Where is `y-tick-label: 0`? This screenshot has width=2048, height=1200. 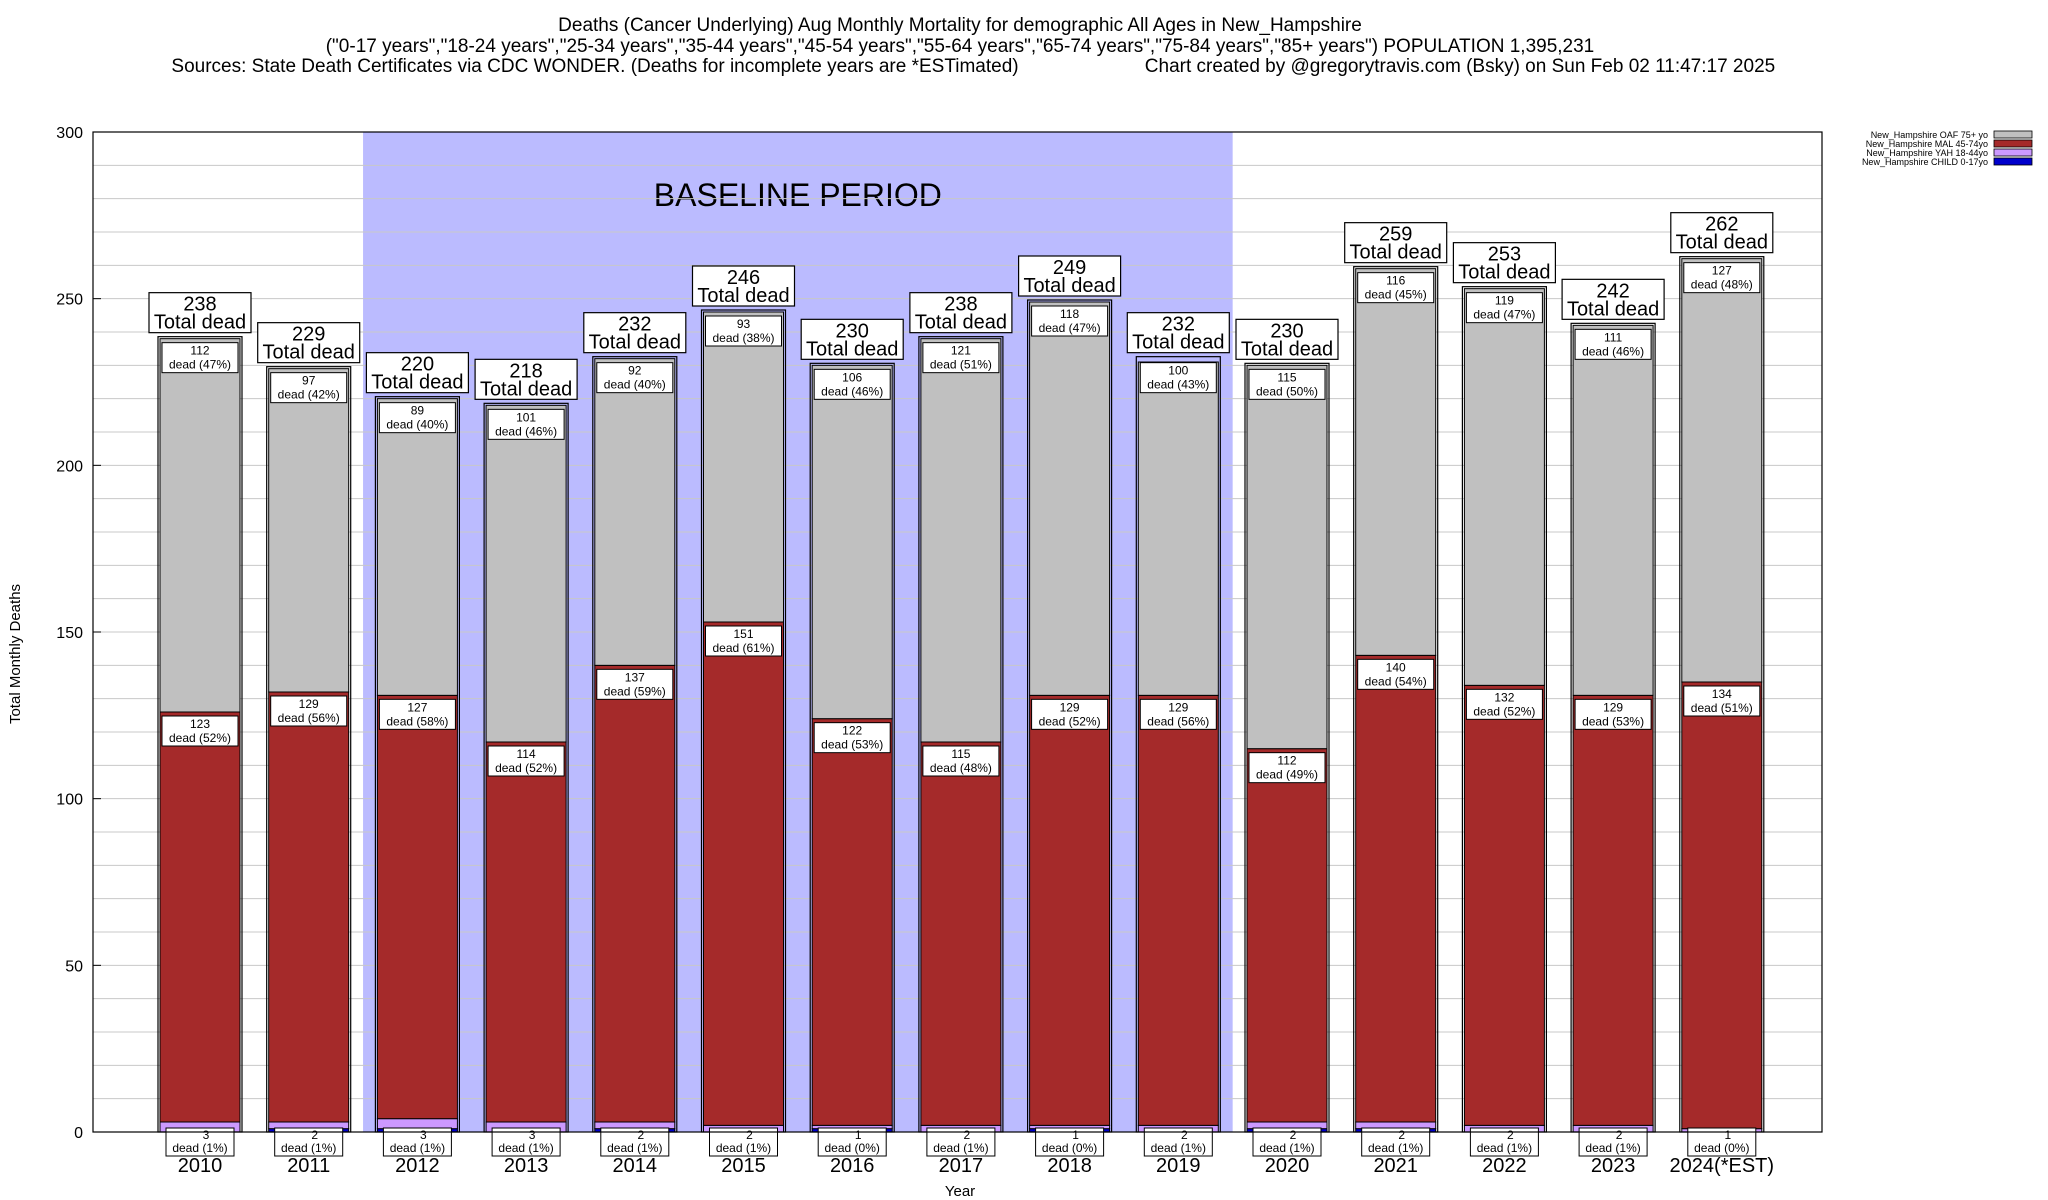 y-tick-label: 0 is located at coordinates (78, 1133).